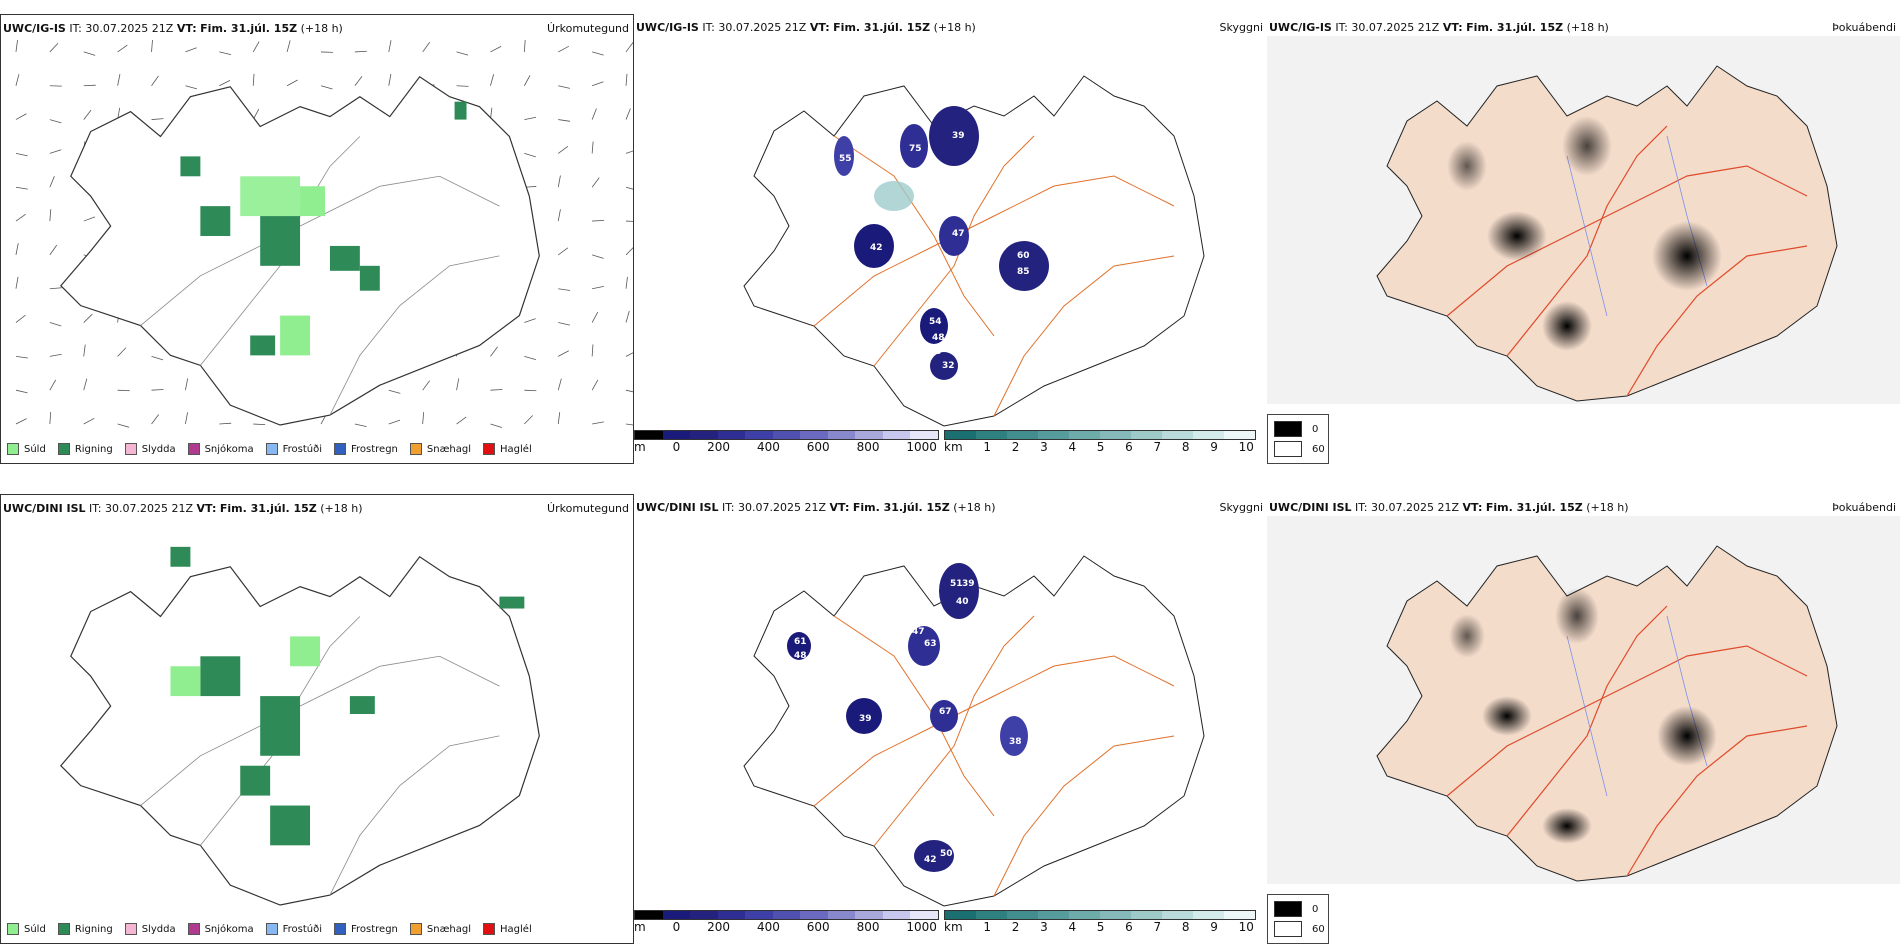  I want to click on map-ceiling-vis: 51 39 40 61 48 39 42 50 38 67 63 47, so click(950, 713).